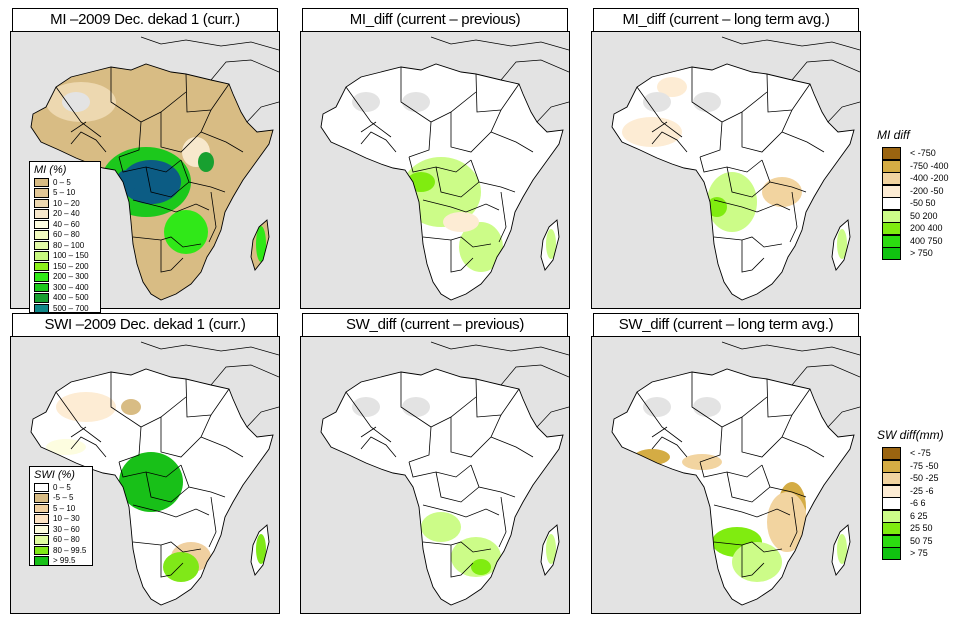 Image resolution: width=965 pixels, height=626 pixels. What do you see at coordinates (913, 516) in the screenshot?
I see `legend-item: 6 25` at bounding box center [913, 516].